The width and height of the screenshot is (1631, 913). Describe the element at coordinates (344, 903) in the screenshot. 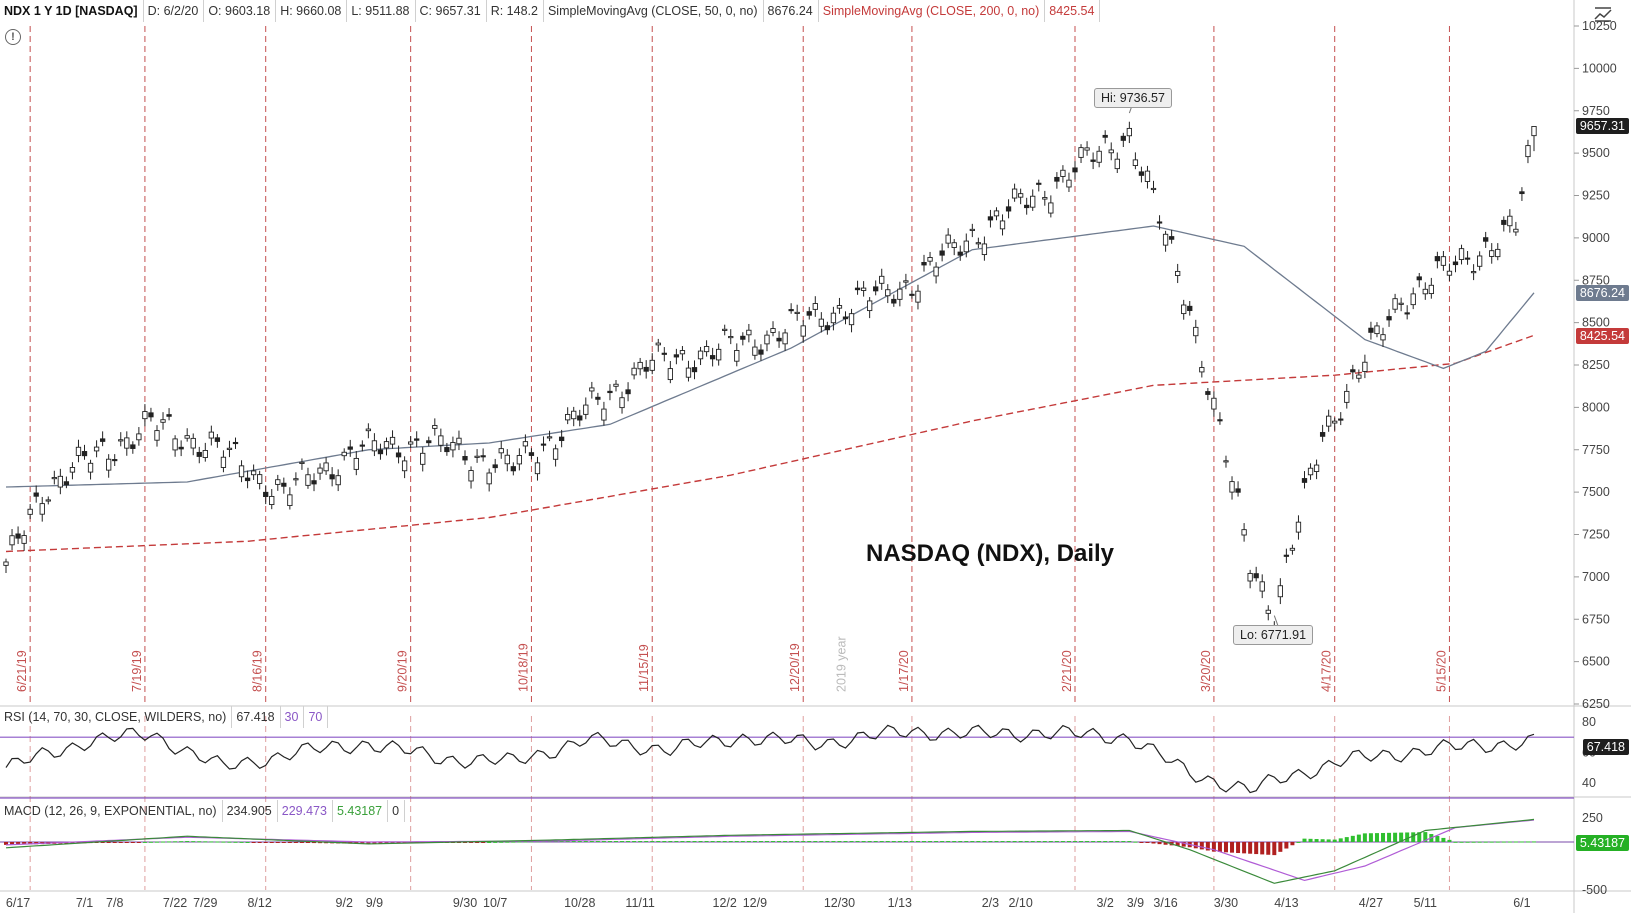

I see `x-tick-label: 9/2` at that location.